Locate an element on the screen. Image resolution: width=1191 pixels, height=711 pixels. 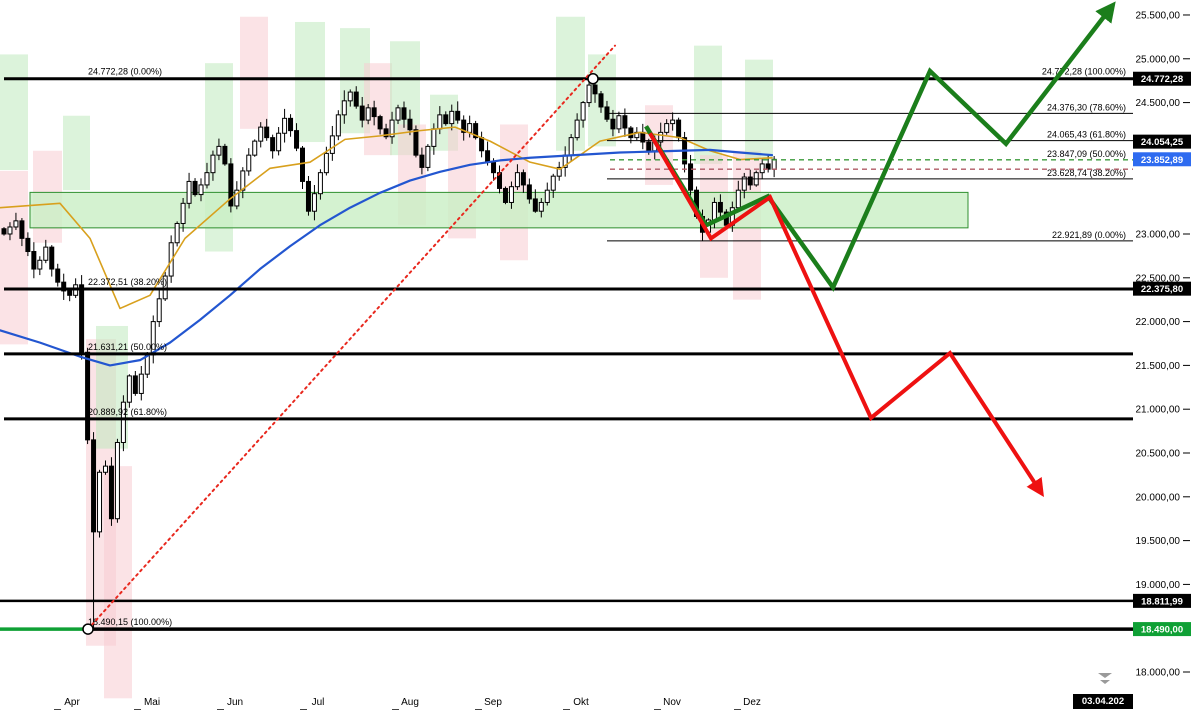
fib-label-left: 24.772,28 (0.00%) is located at coordinates (125, 72).